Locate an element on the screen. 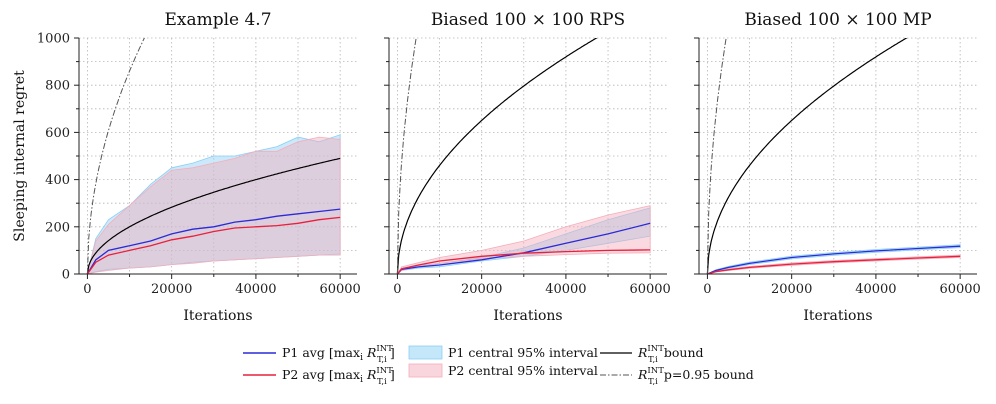  chart-title: Biased 100 × 100 MP is located at coordinates (837, 20).